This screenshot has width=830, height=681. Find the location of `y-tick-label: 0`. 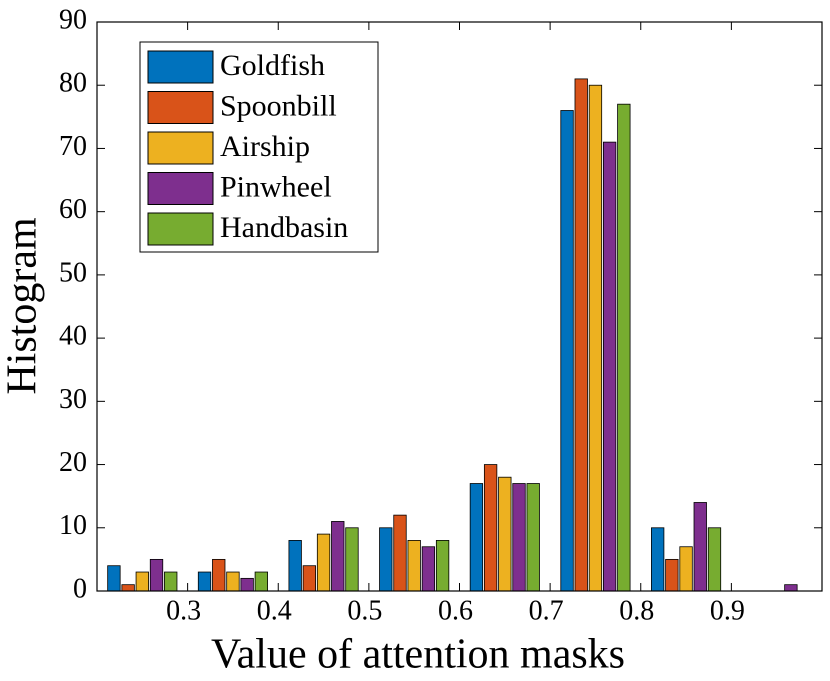

y-tick-label: 0 is located at coordinates (80, 588).